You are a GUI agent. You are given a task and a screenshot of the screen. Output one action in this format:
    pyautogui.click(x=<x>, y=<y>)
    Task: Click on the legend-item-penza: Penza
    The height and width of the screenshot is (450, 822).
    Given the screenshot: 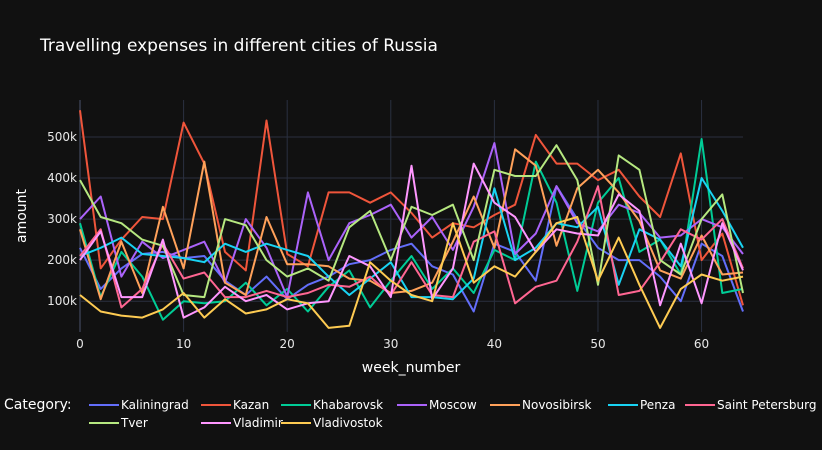 What is the action you would take?
    pyautogui.click(x=641, y=405)
    